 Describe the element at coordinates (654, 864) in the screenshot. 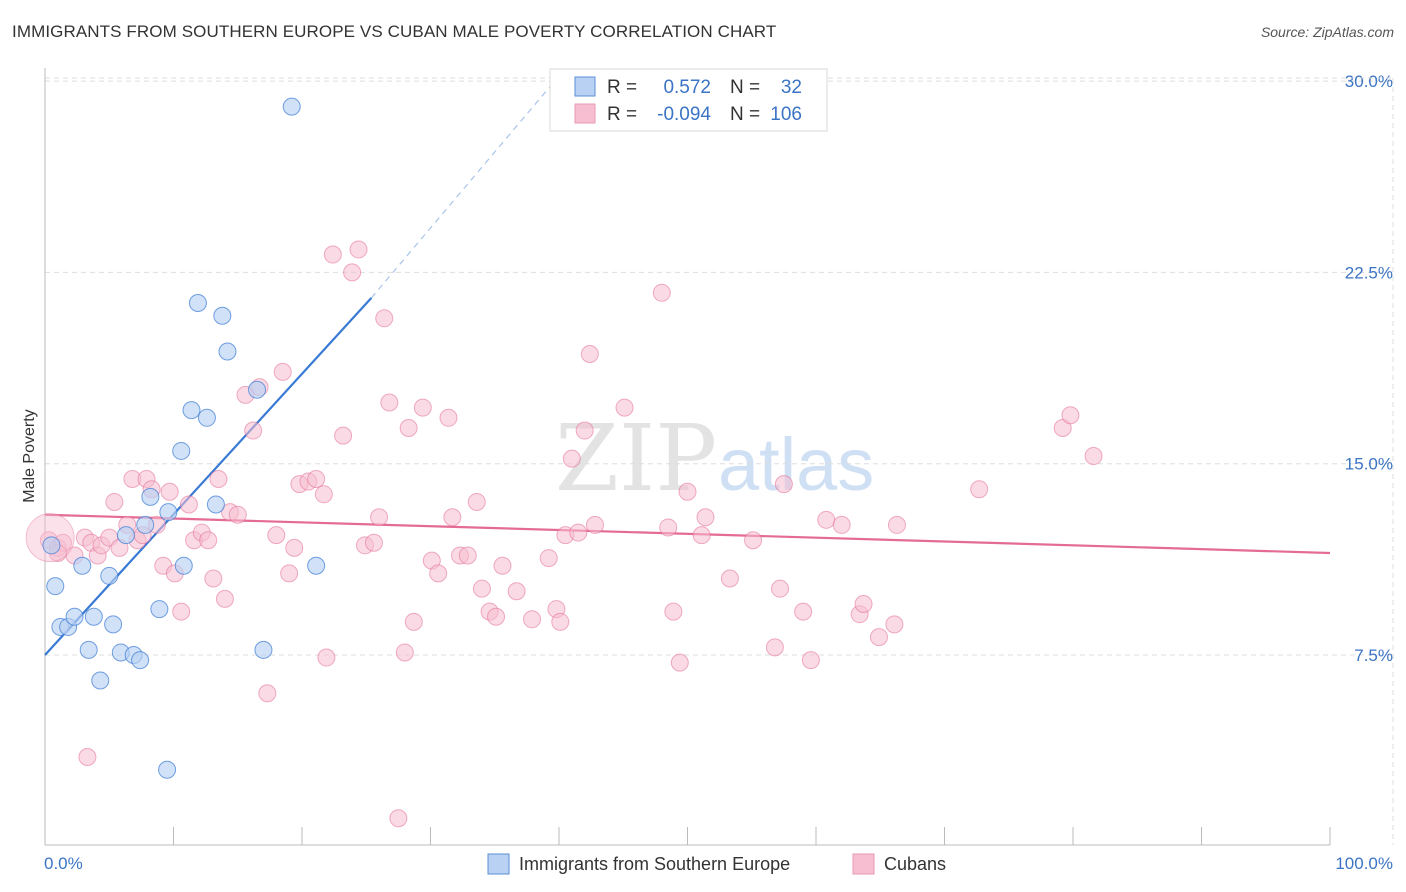

I see `bottom-legend-label-1: Immigrants from Southern Europe` at that location.